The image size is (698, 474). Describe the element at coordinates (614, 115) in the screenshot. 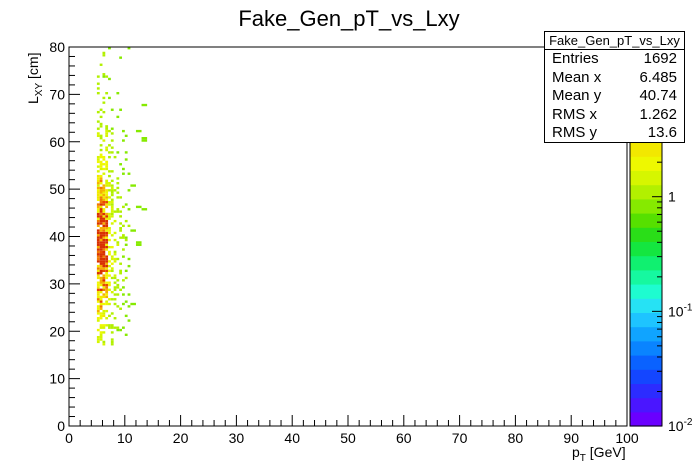

I see `stats-row-rmsx: RMS x 1.262` at that location.